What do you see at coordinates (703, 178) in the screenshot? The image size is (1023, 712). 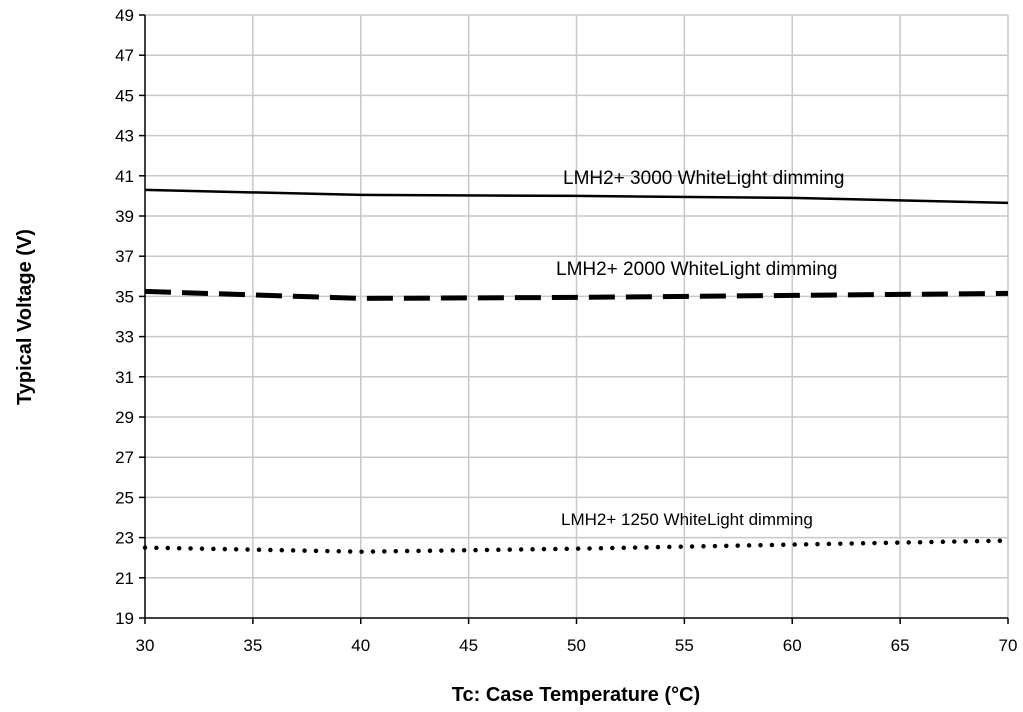 I see `series-label-1: LMH2+ 3000 WhiteLight dimming` at bounding box center [703, 178].